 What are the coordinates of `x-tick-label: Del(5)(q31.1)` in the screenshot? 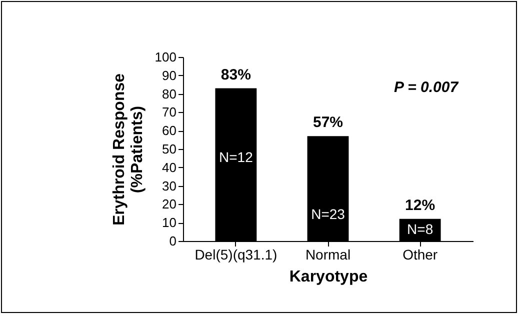 It's located at (236, 254).